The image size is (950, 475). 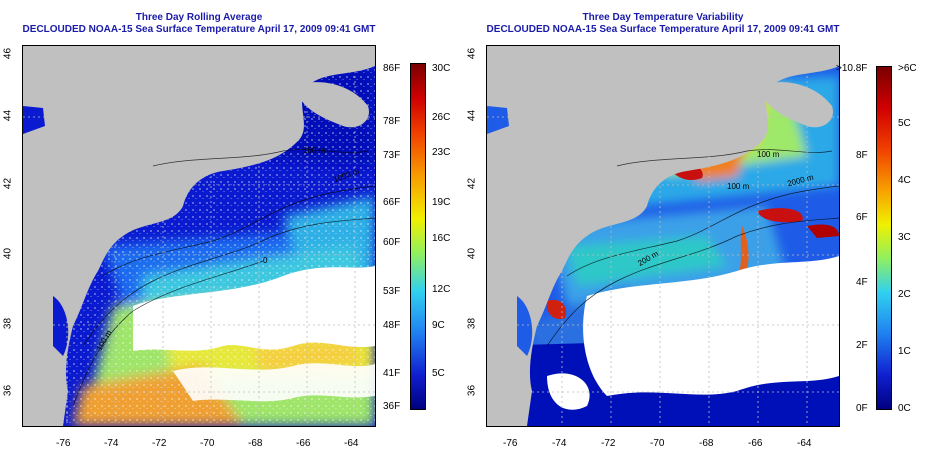 What do you see at coordinates (392, 242) in the screenshot?
I see `left-cb-f-label: 60F` at bounding box center [392, 242].